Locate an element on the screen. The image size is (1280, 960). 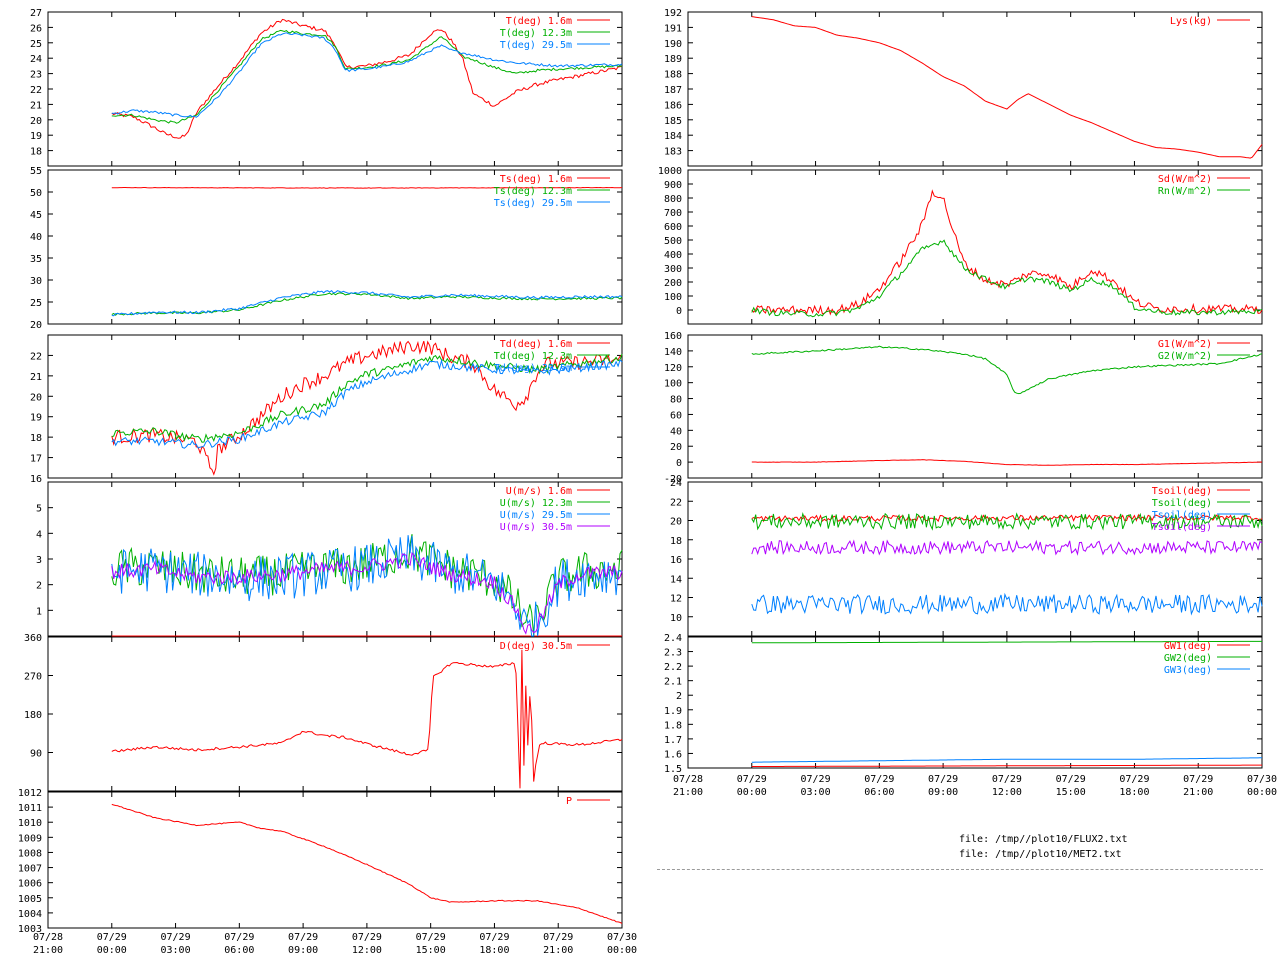
y-tick-label: 1 is located at coordinates (39, 611).